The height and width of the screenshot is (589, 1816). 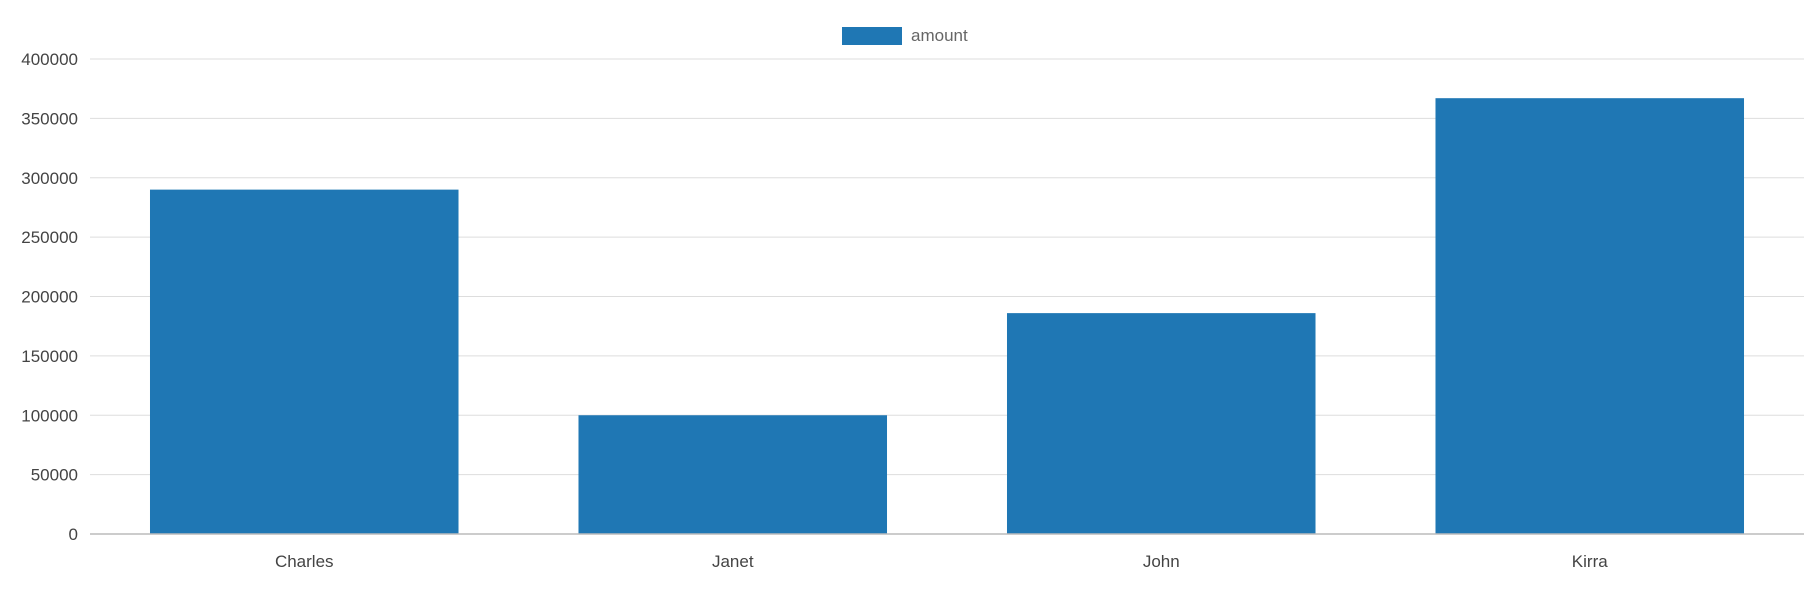 I want to click on y-tick-label: 0, so click(x=73, y=534).